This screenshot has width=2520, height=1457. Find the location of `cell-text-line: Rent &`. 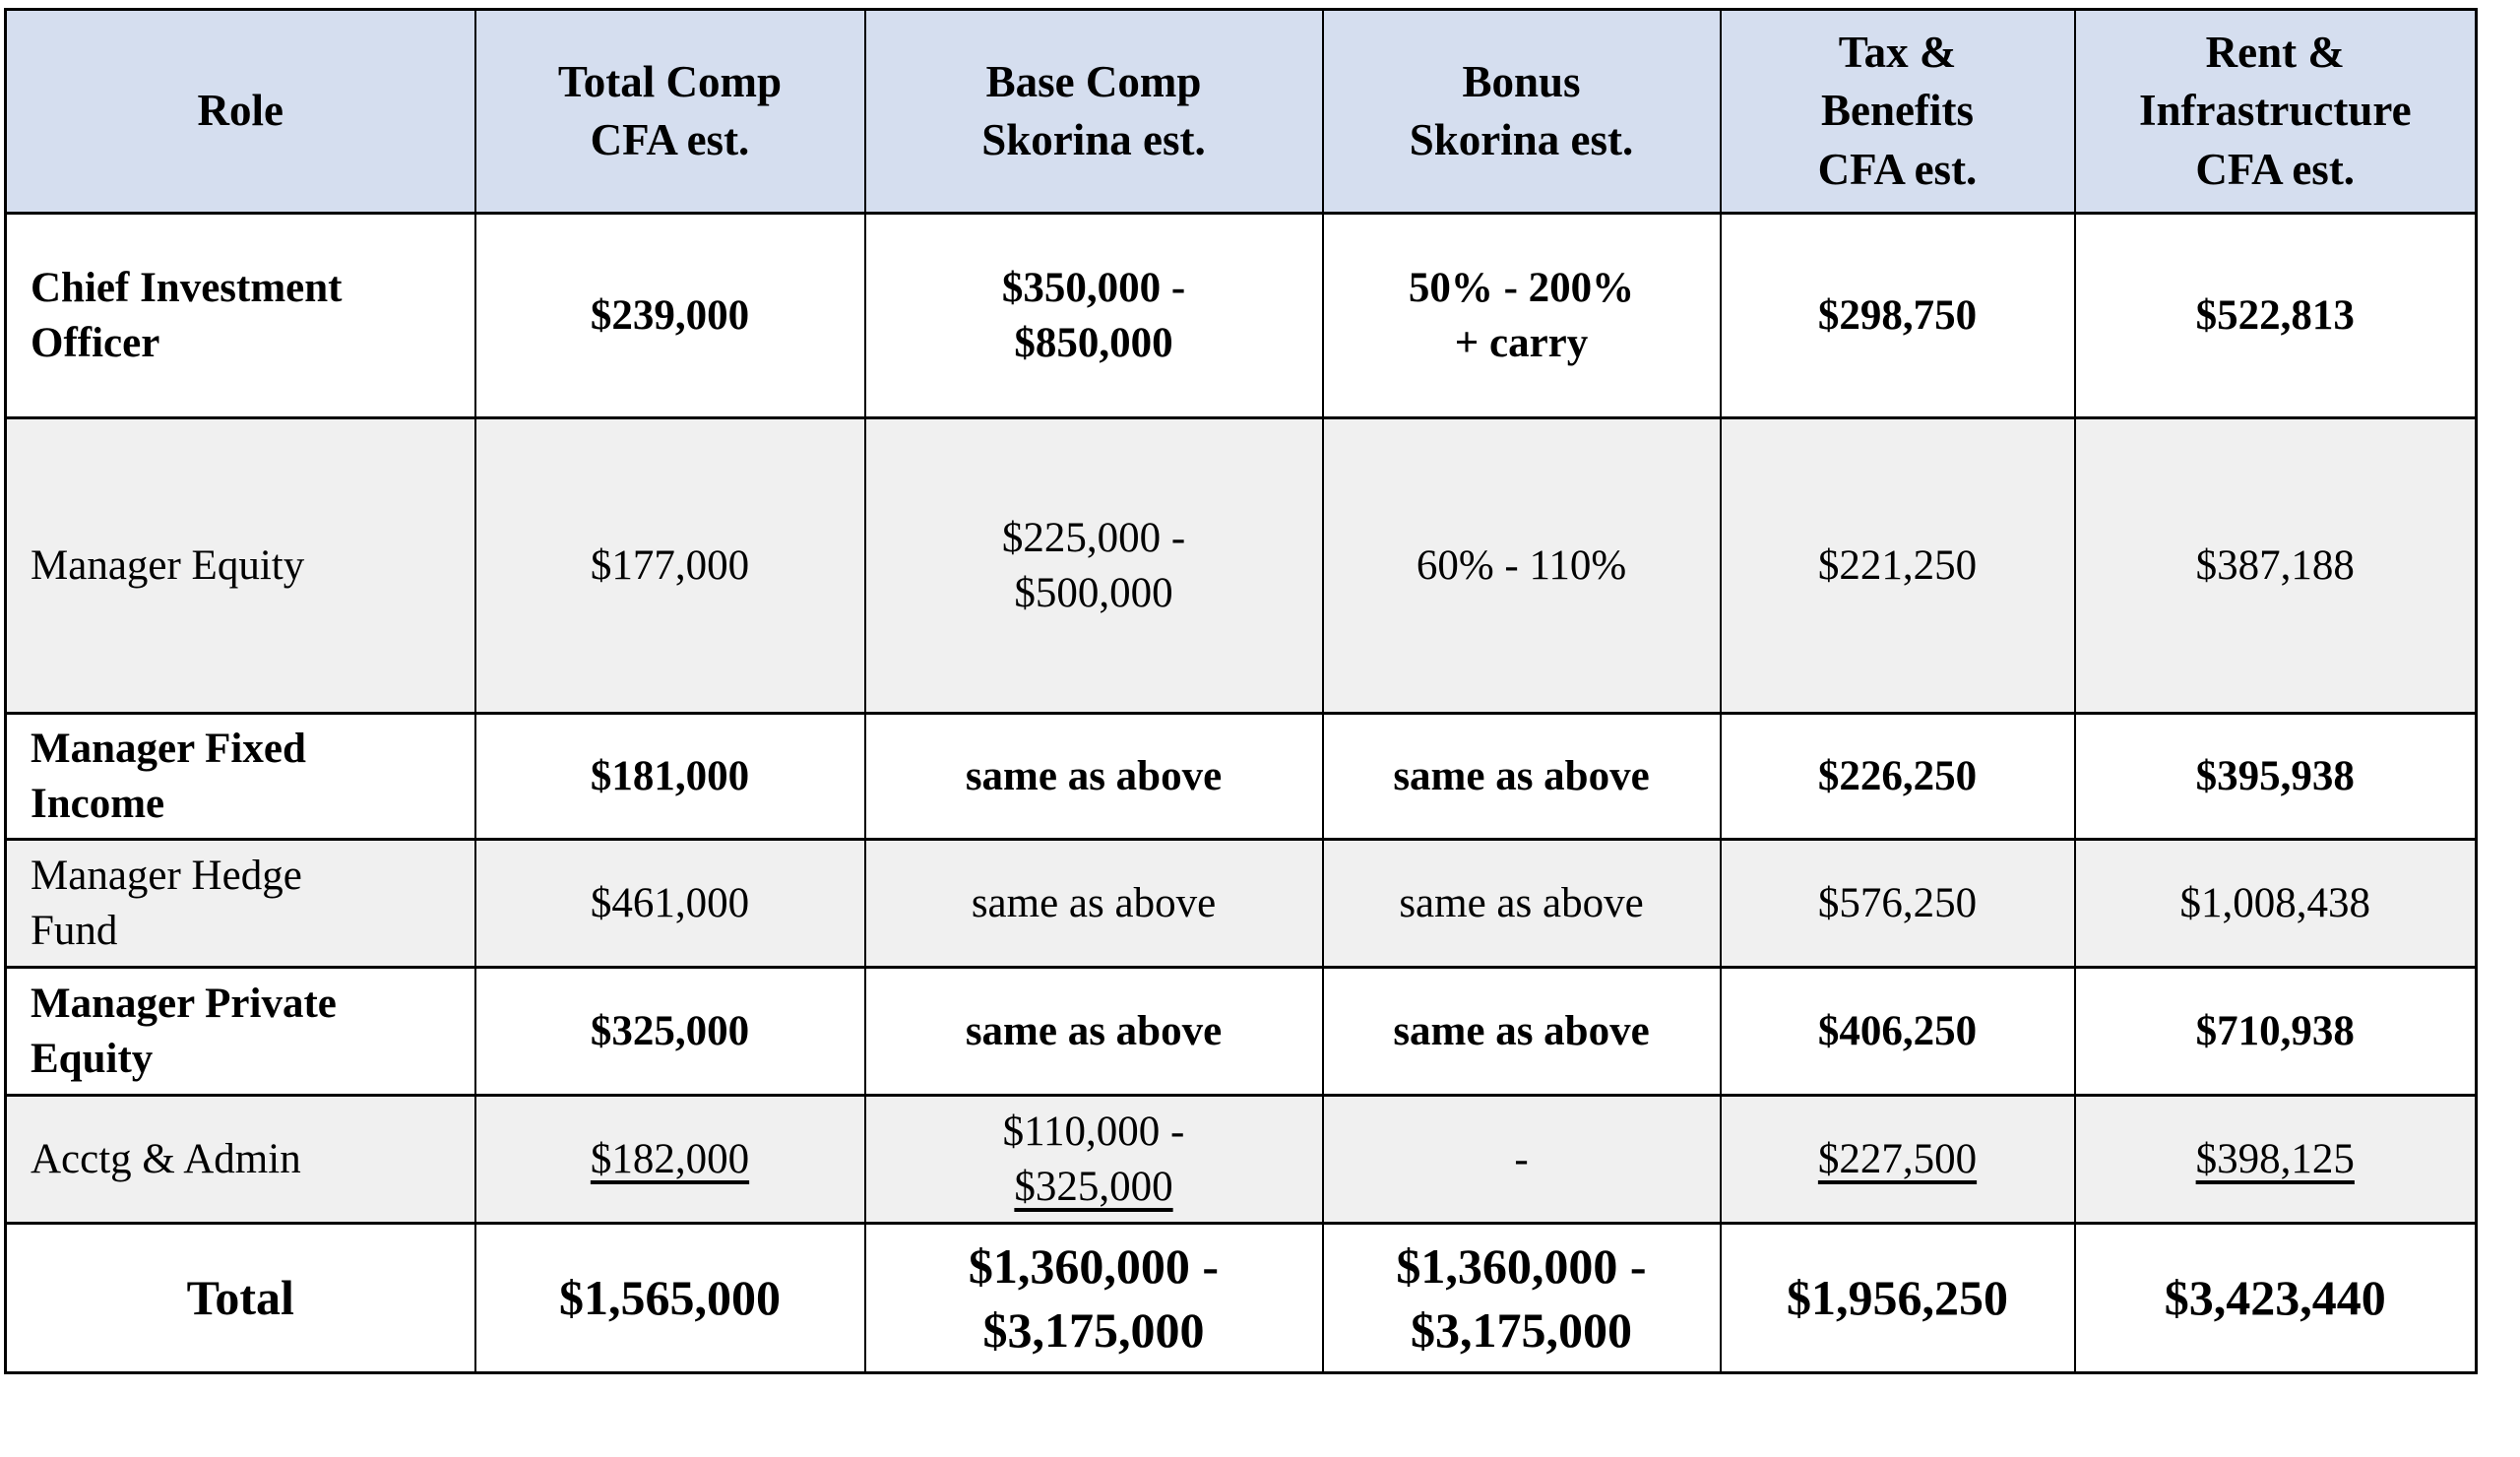

cell-text-line: Rent & is located at coordinates (2275, 52).